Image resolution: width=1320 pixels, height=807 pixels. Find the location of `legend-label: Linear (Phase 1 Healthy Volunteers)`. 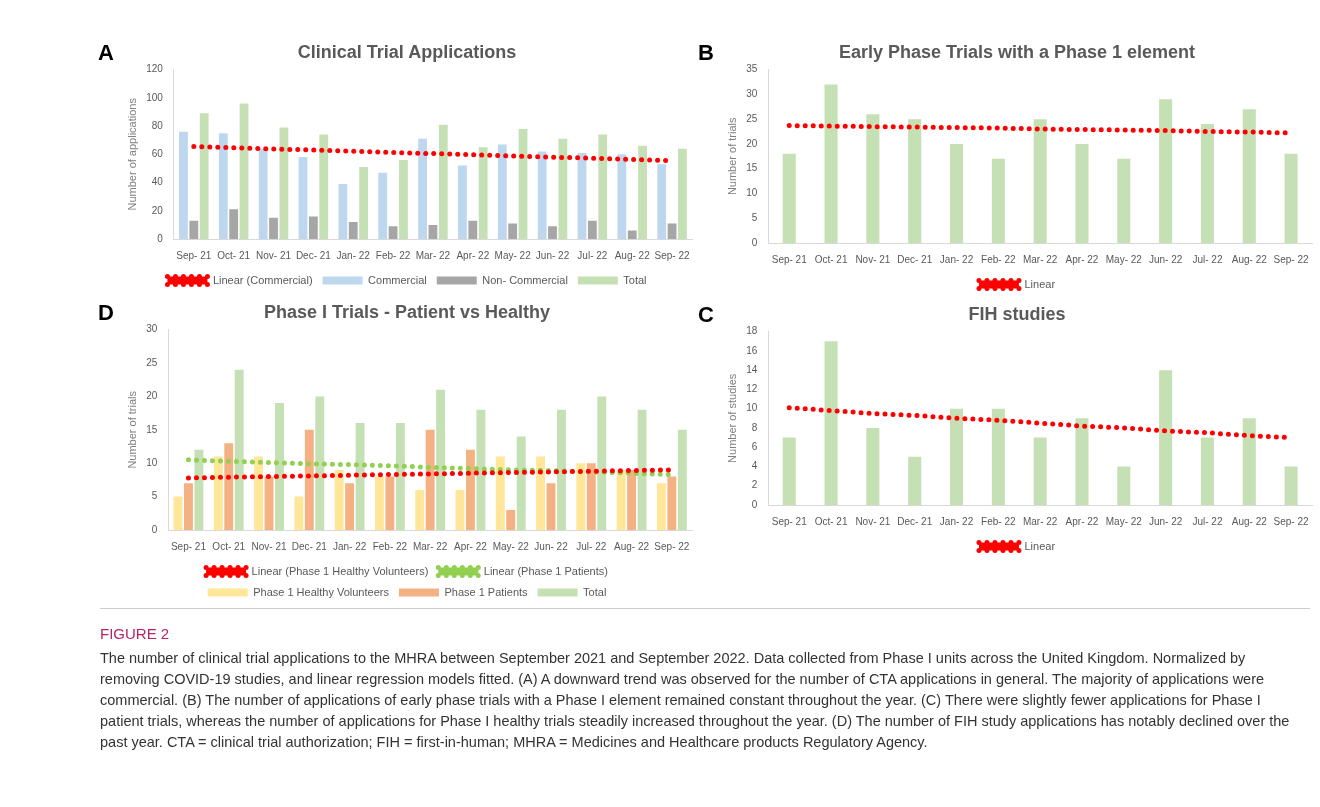

legend-label: Linear (Phase 1 Healthy Volunteers) is located at coordinates (340, 570).